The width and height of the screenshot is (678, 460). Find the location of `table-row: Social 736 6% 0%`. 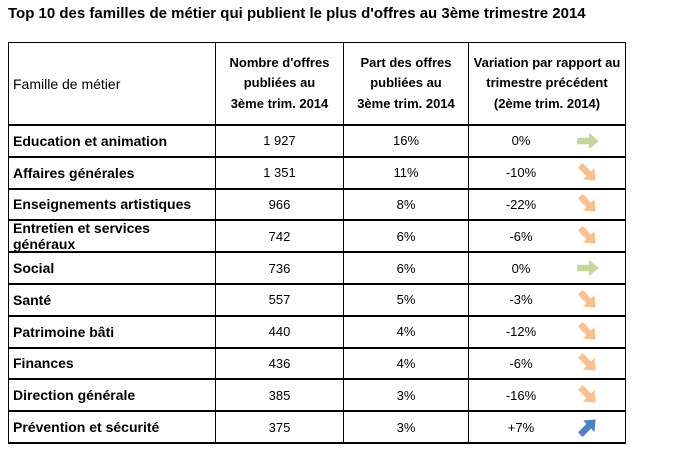

table-row: Social 736 6% 0% is located at coordinates (317, 269).